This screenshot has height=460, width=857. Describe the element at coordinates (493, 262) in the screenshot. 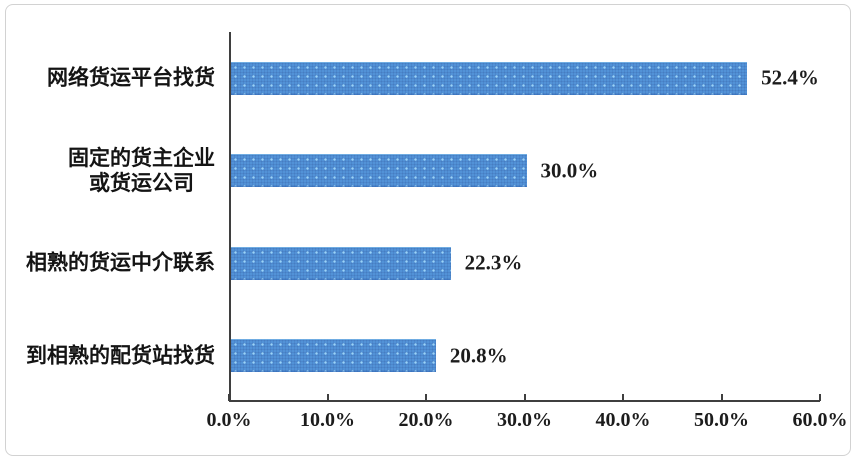

I see `bar-value-label: 22.3%` at that location.